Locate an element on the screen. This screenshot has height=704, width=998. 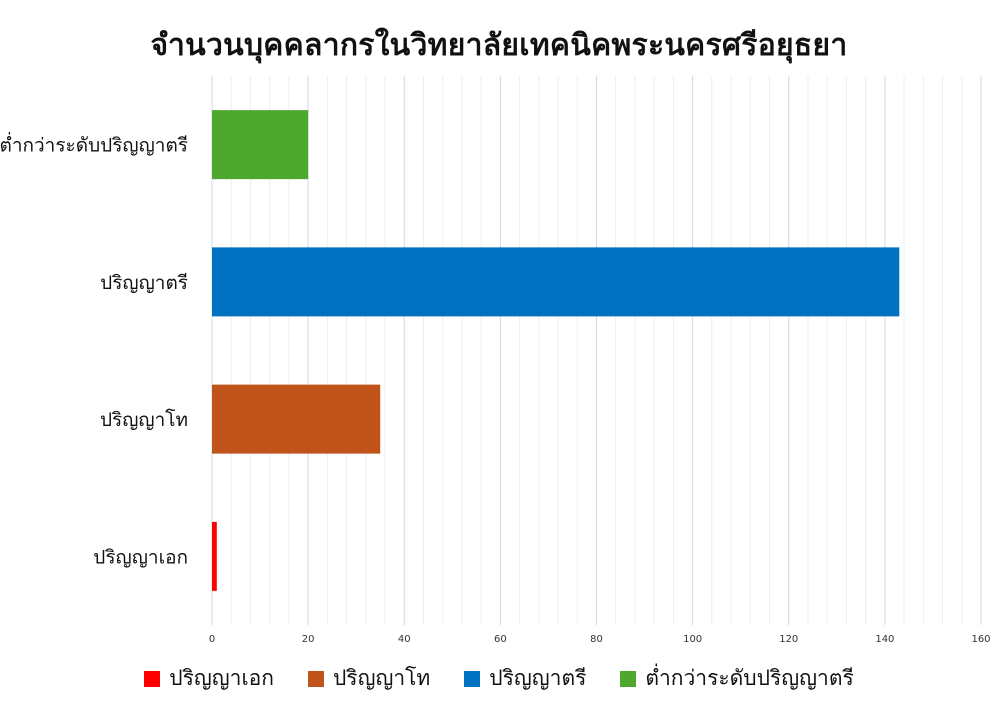
x-tick-label: 20 is located at coordinates (308, 639).